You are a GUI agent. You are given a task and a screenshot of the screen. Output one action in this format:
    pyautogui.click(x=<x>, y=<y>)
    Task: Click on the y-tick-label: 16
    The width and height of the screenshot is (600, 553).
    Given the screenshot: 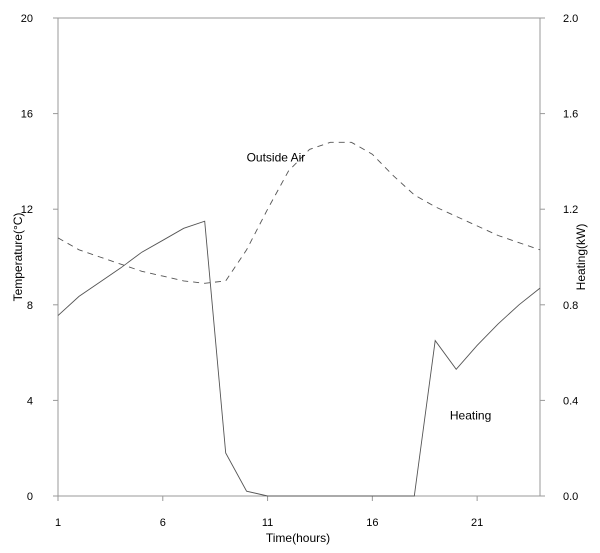 What is the action you would take?
    pyautogui.click(x=27, y=115)
    